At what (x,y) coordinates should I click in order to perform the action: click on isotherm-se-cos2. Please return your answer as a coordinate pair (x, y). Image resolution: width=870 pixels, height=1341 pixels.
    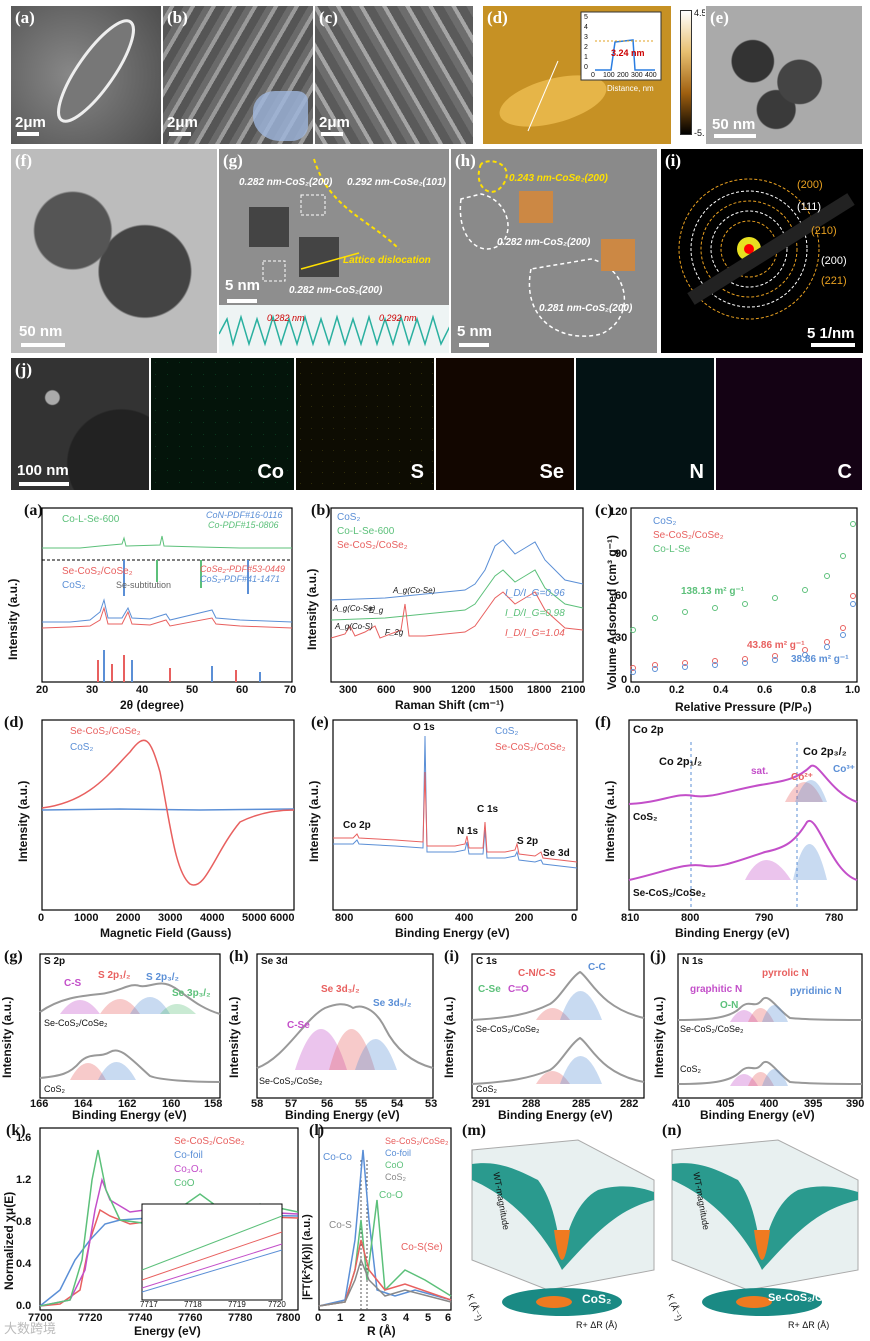
    Looking at the image, I should click on (743, 632).